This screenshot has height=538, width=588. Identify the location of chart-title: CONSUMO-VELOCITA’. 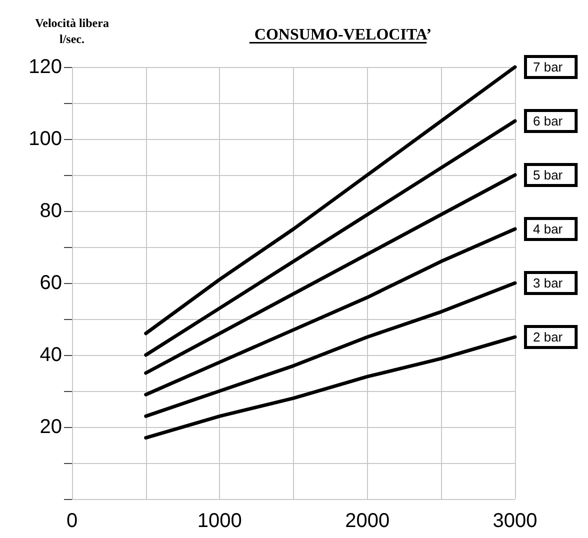
(343, 35).